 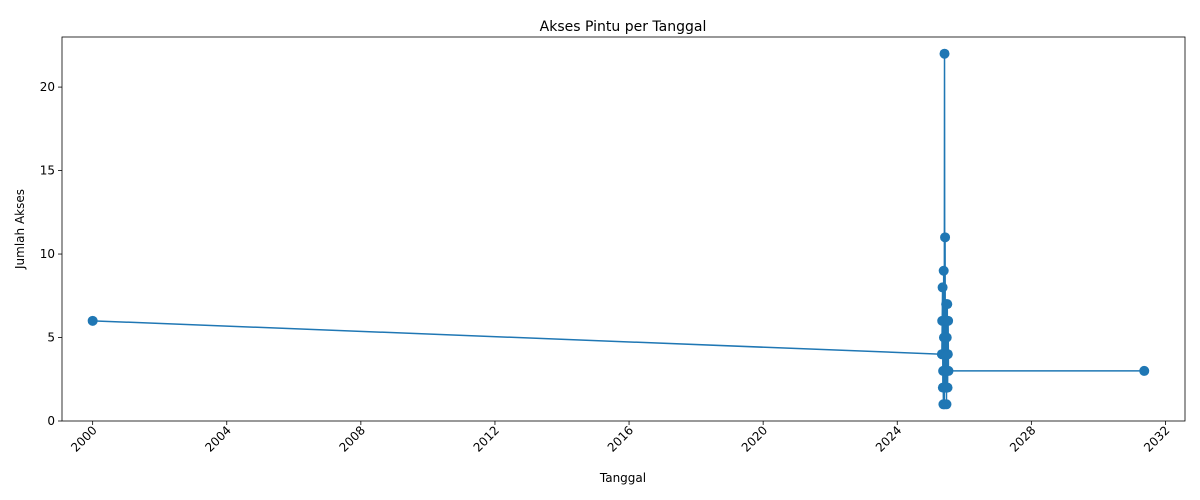 What do you see at coordinates (47, 171) in the screenshot?
I see `y-tick-label: 15` at bounding box center [47, 171].